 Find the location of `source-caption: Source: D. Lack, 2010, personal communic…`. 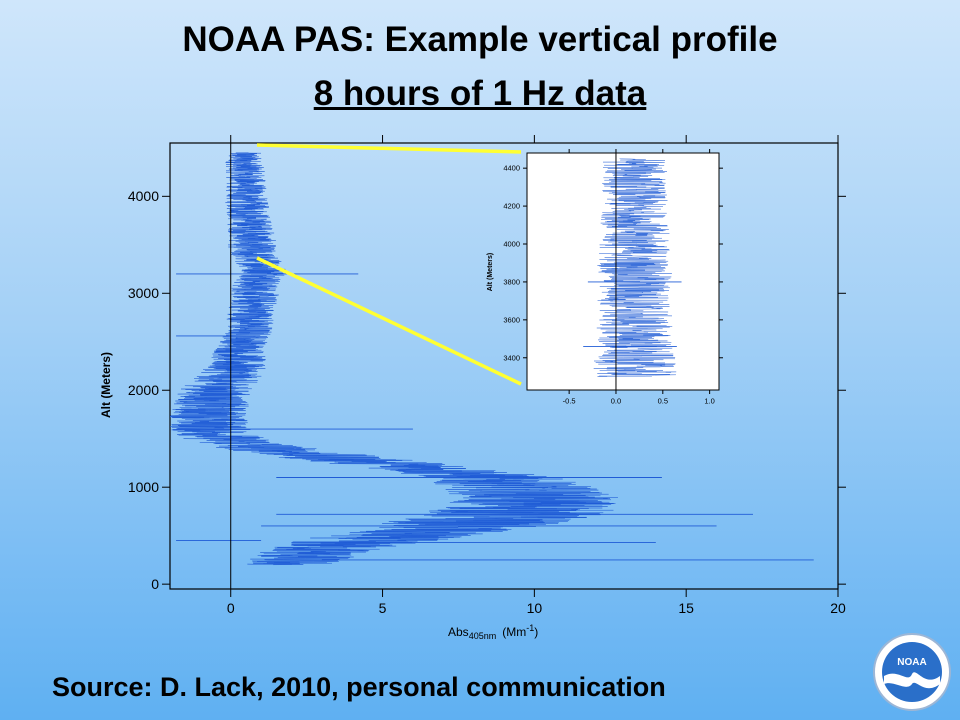

source-caption: Source: D. Lack, 2010, personal communic… is located at coordinates (359, 687).